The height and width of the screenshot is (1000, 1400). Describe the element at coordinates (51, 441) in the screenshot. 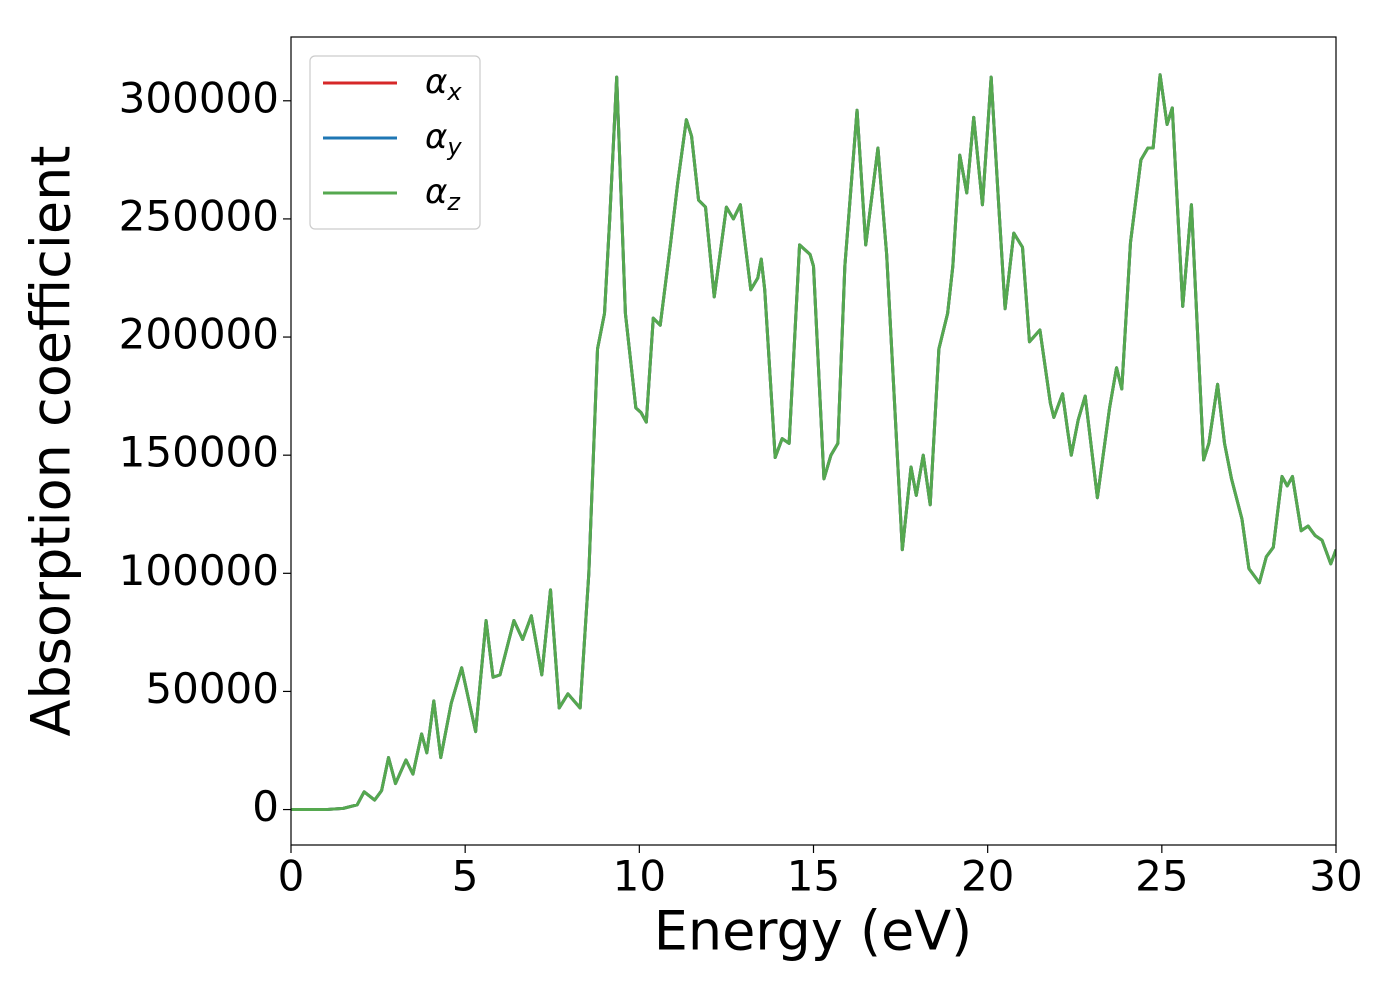

I see `y-axis-label: Absorption coefficient` at that location.